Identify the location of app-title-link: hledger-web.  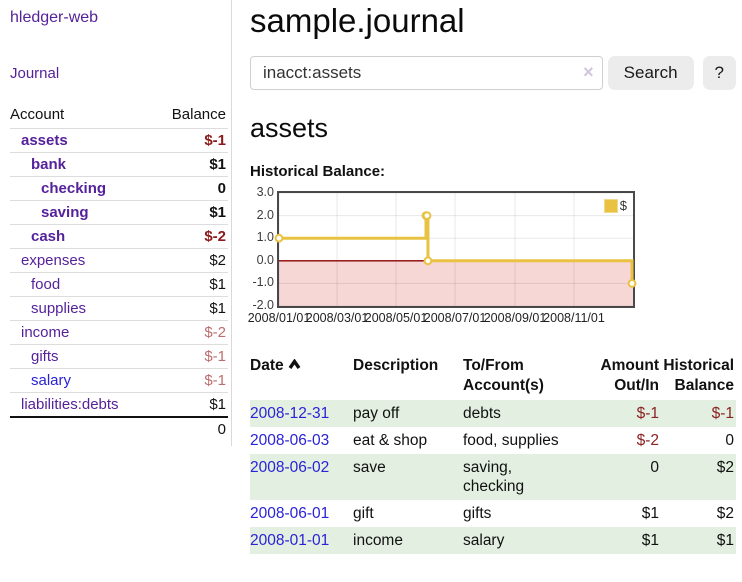
(54, 17).